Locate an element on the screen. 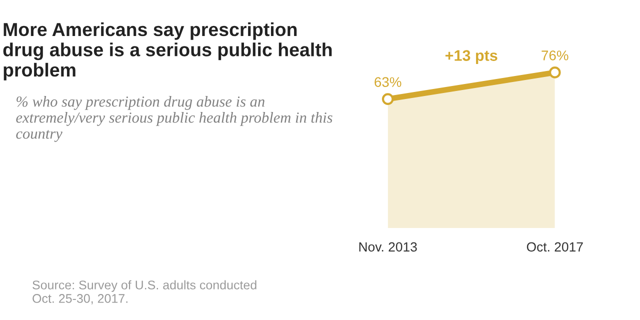 The height and width of the screenshot is (320, 640). chart-title: More Americans say prescription drug abuse is a serious public health problem is located at coordinates (167, 51).